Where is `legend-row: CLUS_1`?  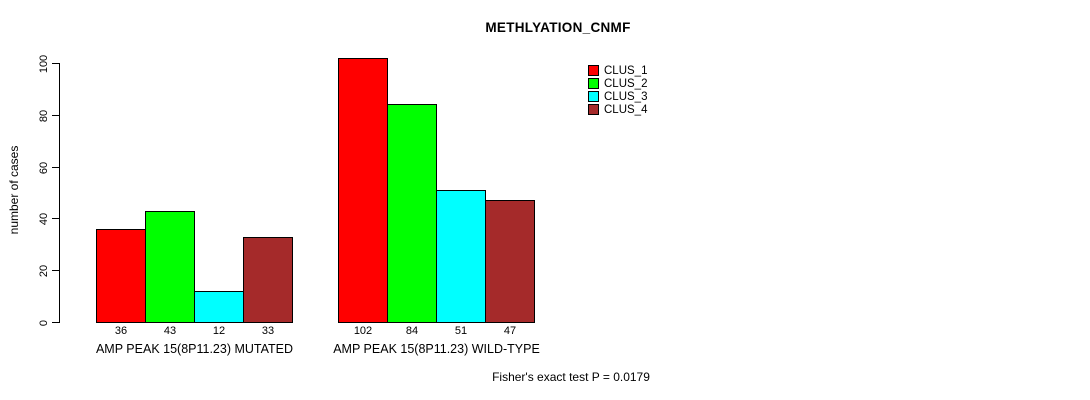
legend-row: CLUS_1 is located at coordinates (617, 70).